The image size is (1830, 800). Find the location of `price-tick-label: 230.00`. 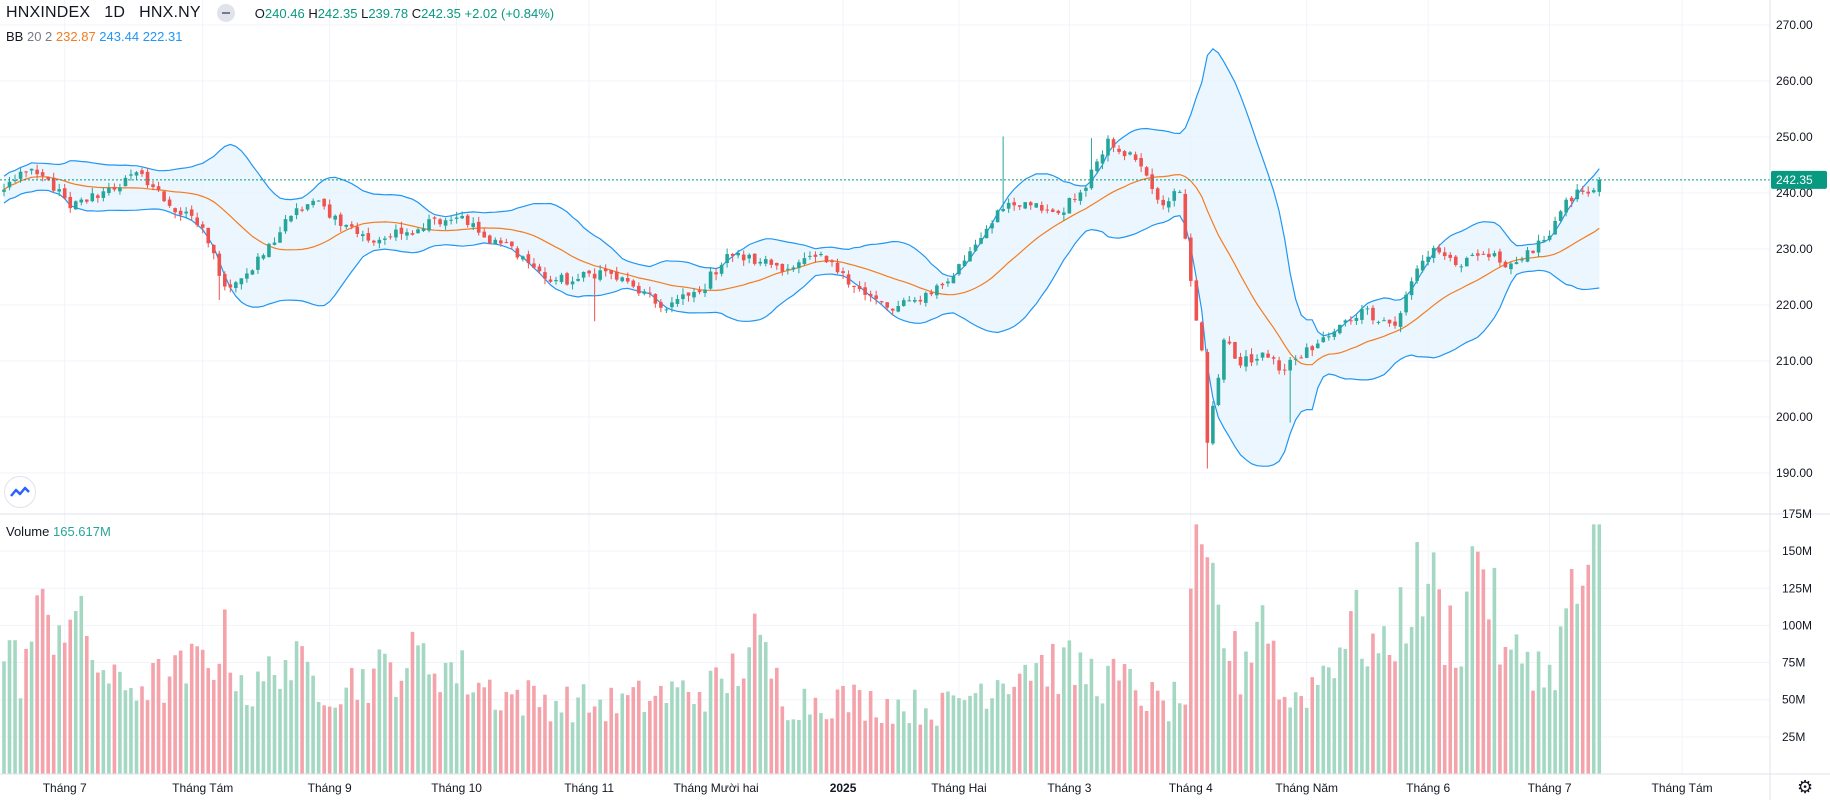

price-tick-label: 230.00 is located at coordinates (1794, 249).